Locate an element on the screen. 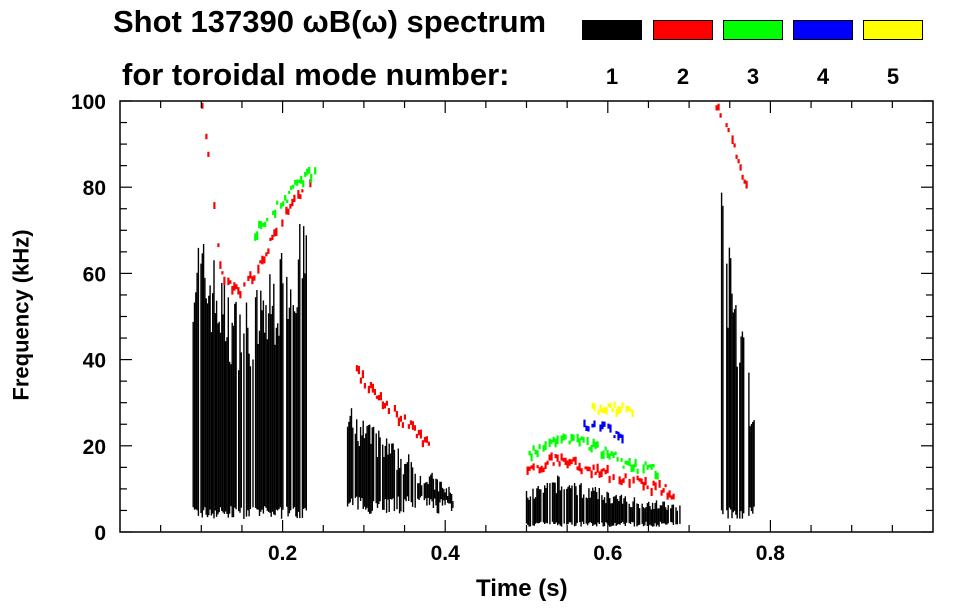 The width and height of the screenshot is (963, 615). y-tick-label: 100 is located at coordinates (88, 102).